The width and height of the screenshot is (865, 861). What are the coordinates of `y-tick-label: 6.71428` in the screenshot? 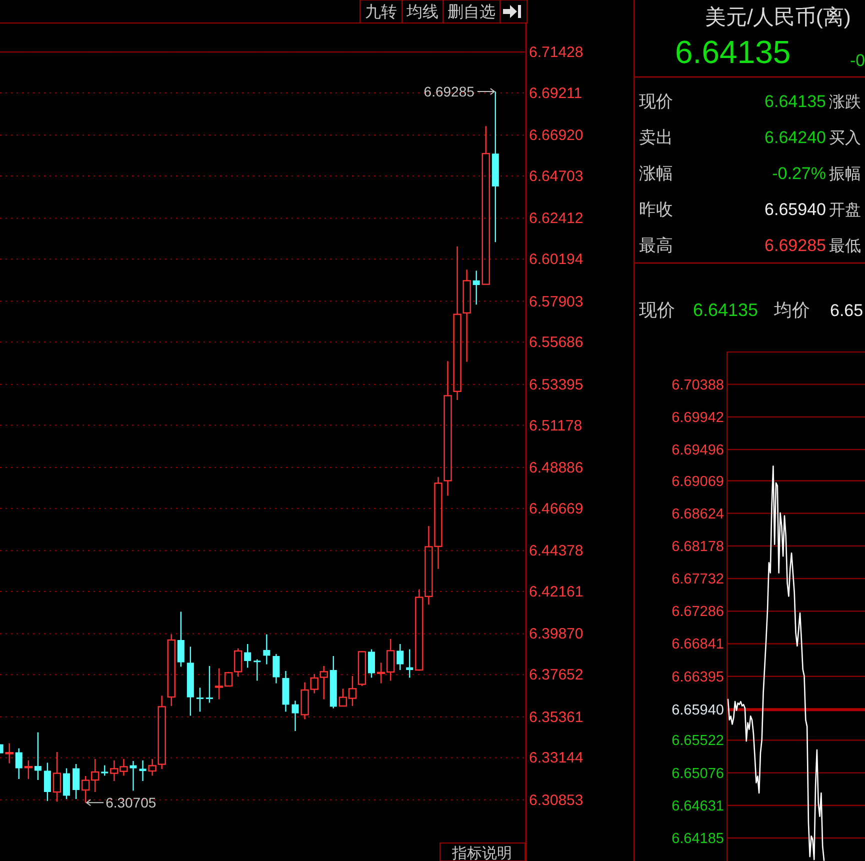 It's located at (556, 52).